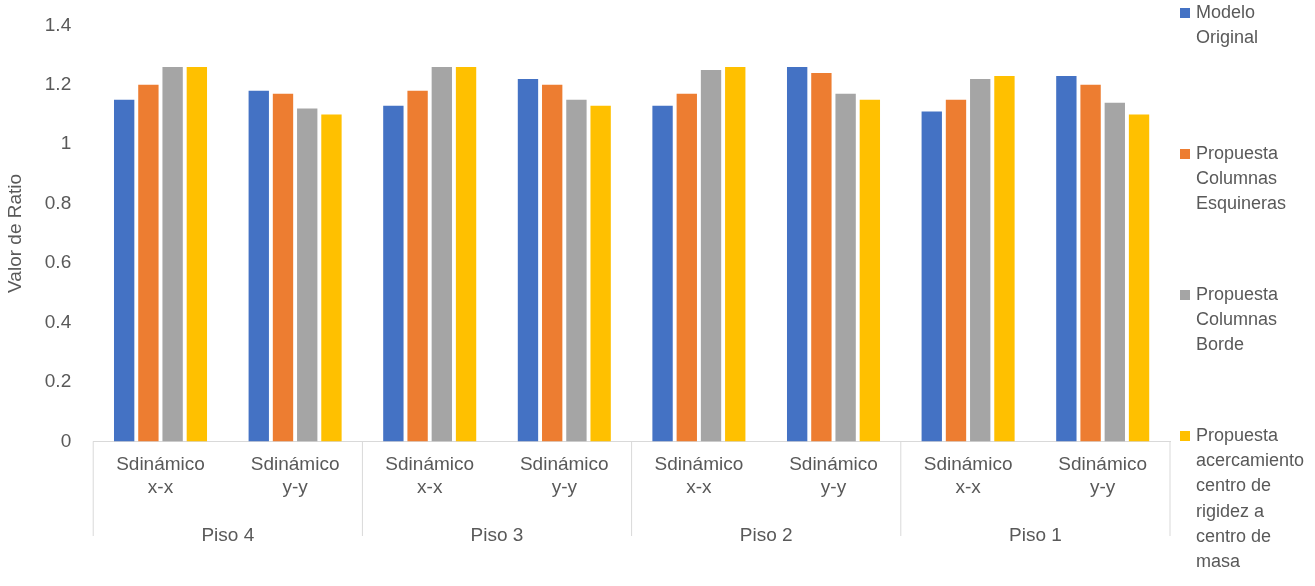 The width and height of the screenshot is (1315, 586). Describe the element at coordinates (1035, 535) in the screenshot. I see `text: Piso 1` at that location.